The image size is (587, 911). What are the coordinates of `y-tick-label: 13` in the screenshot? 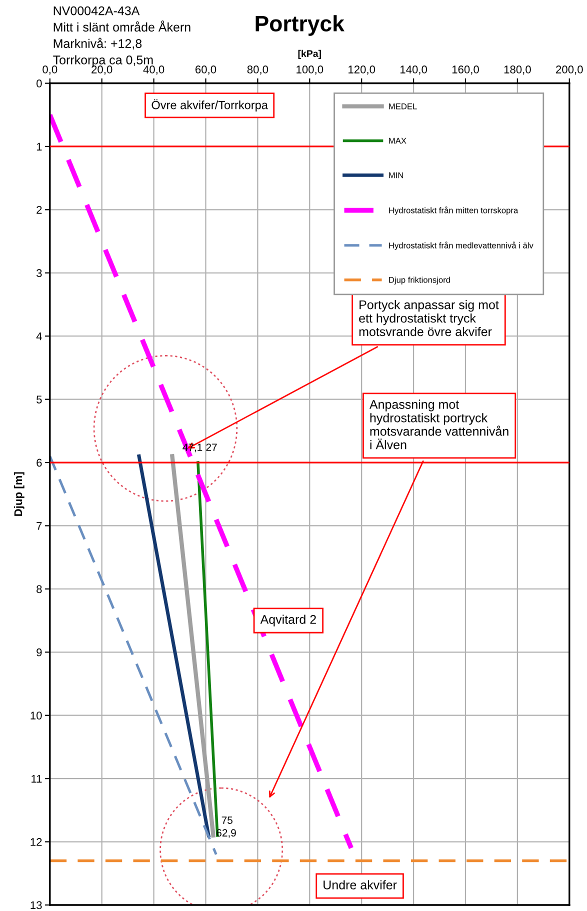 It's located at (36, 905).